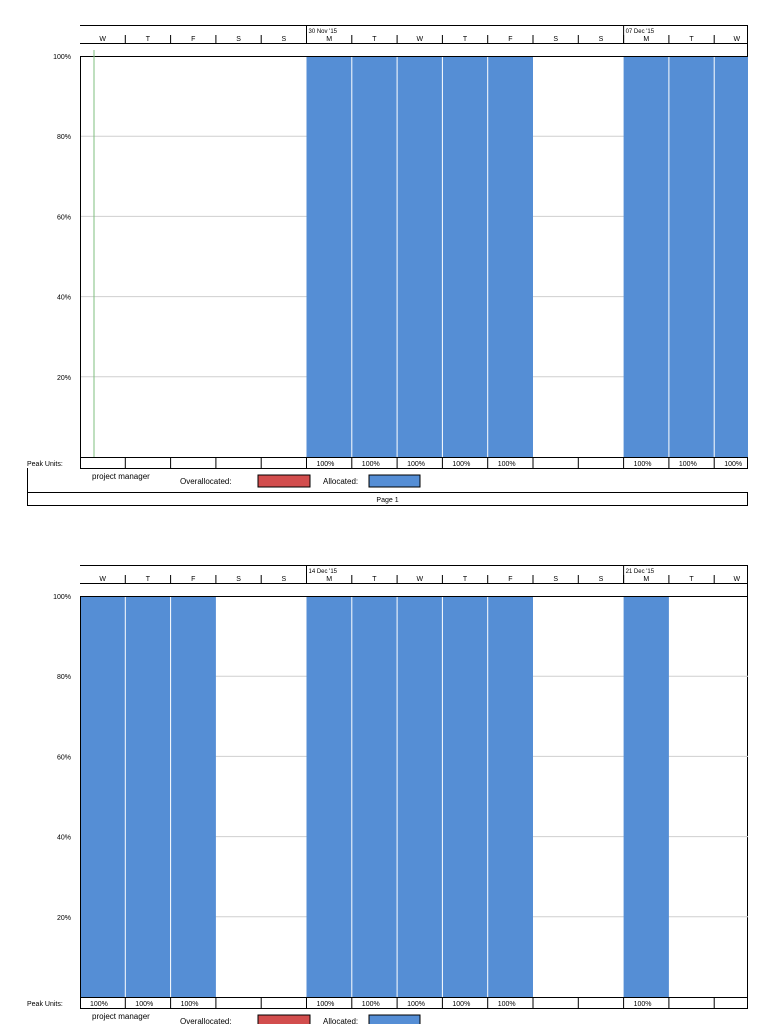 This screenshot has height=1029, width=768. I want to click on week-label: 07 Dec '15, so click(640, 32).